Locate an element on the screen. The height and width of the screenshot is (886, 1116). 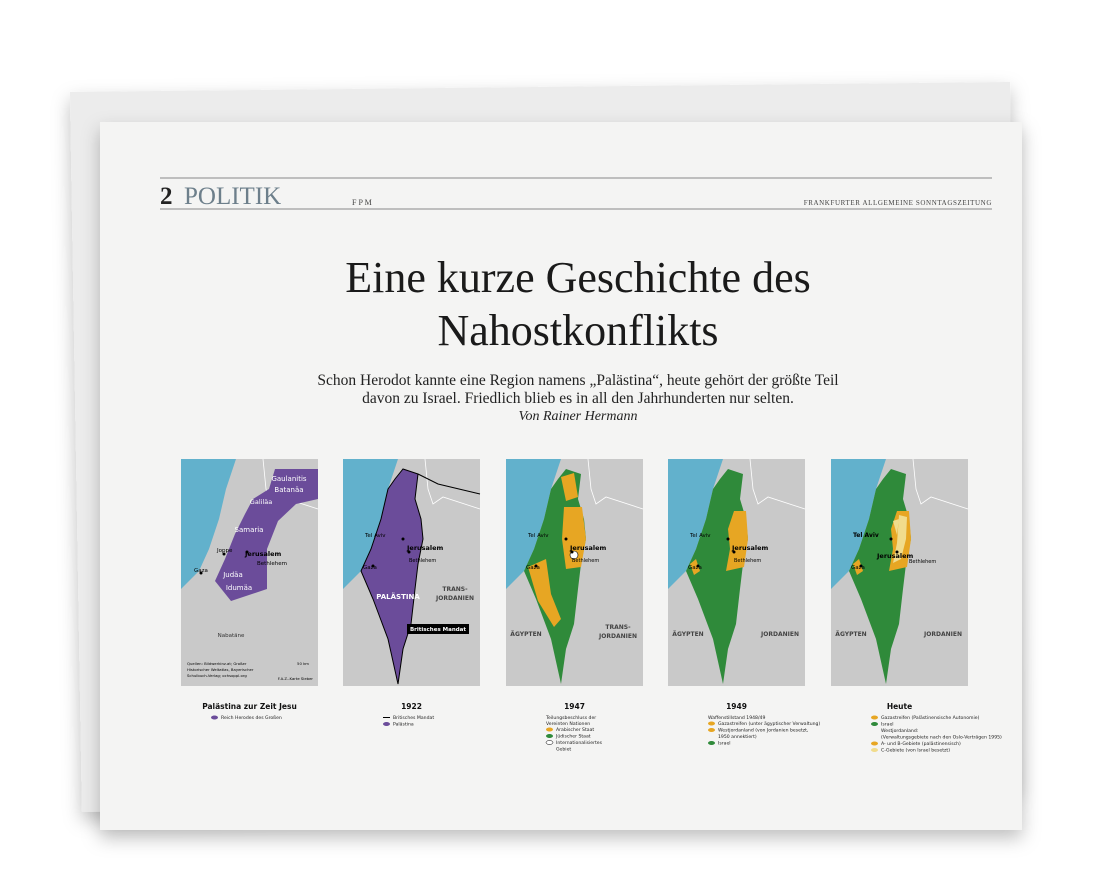
paper-name: FRANKFURTER ALLGEMEINE SONNTAGSZEITUNG is located at coordinates (898, 203).